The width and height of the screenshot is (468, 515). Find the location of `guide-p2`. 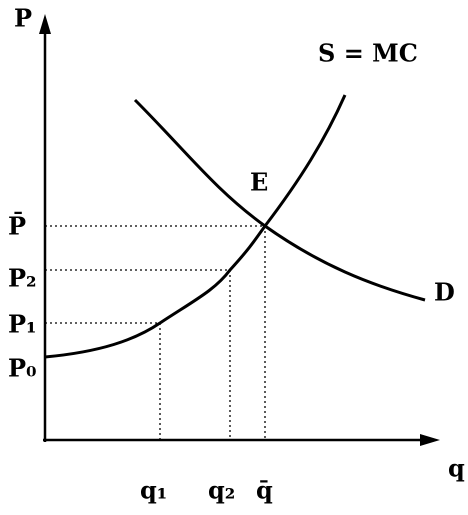

guide-p2 is located at coordinates (138, 354).